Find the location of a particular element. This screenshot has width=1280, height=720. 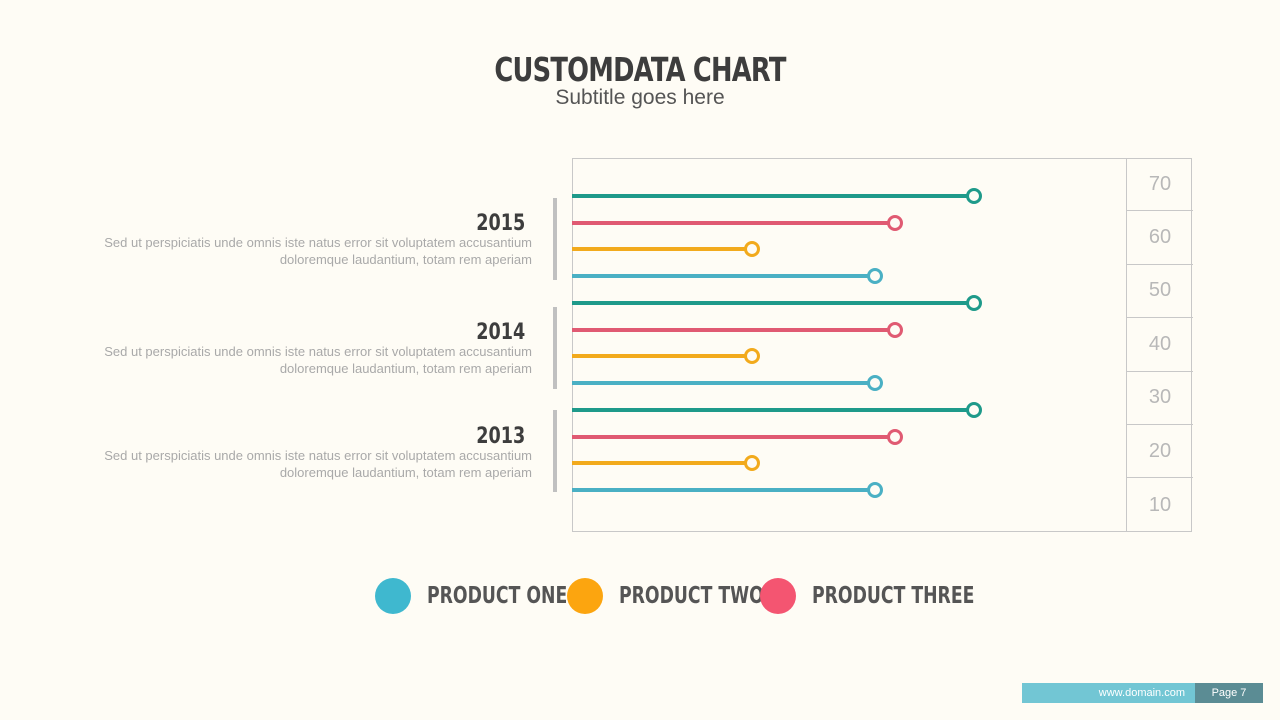

page-number: Page 7 is located at coordinates (1229, 693).